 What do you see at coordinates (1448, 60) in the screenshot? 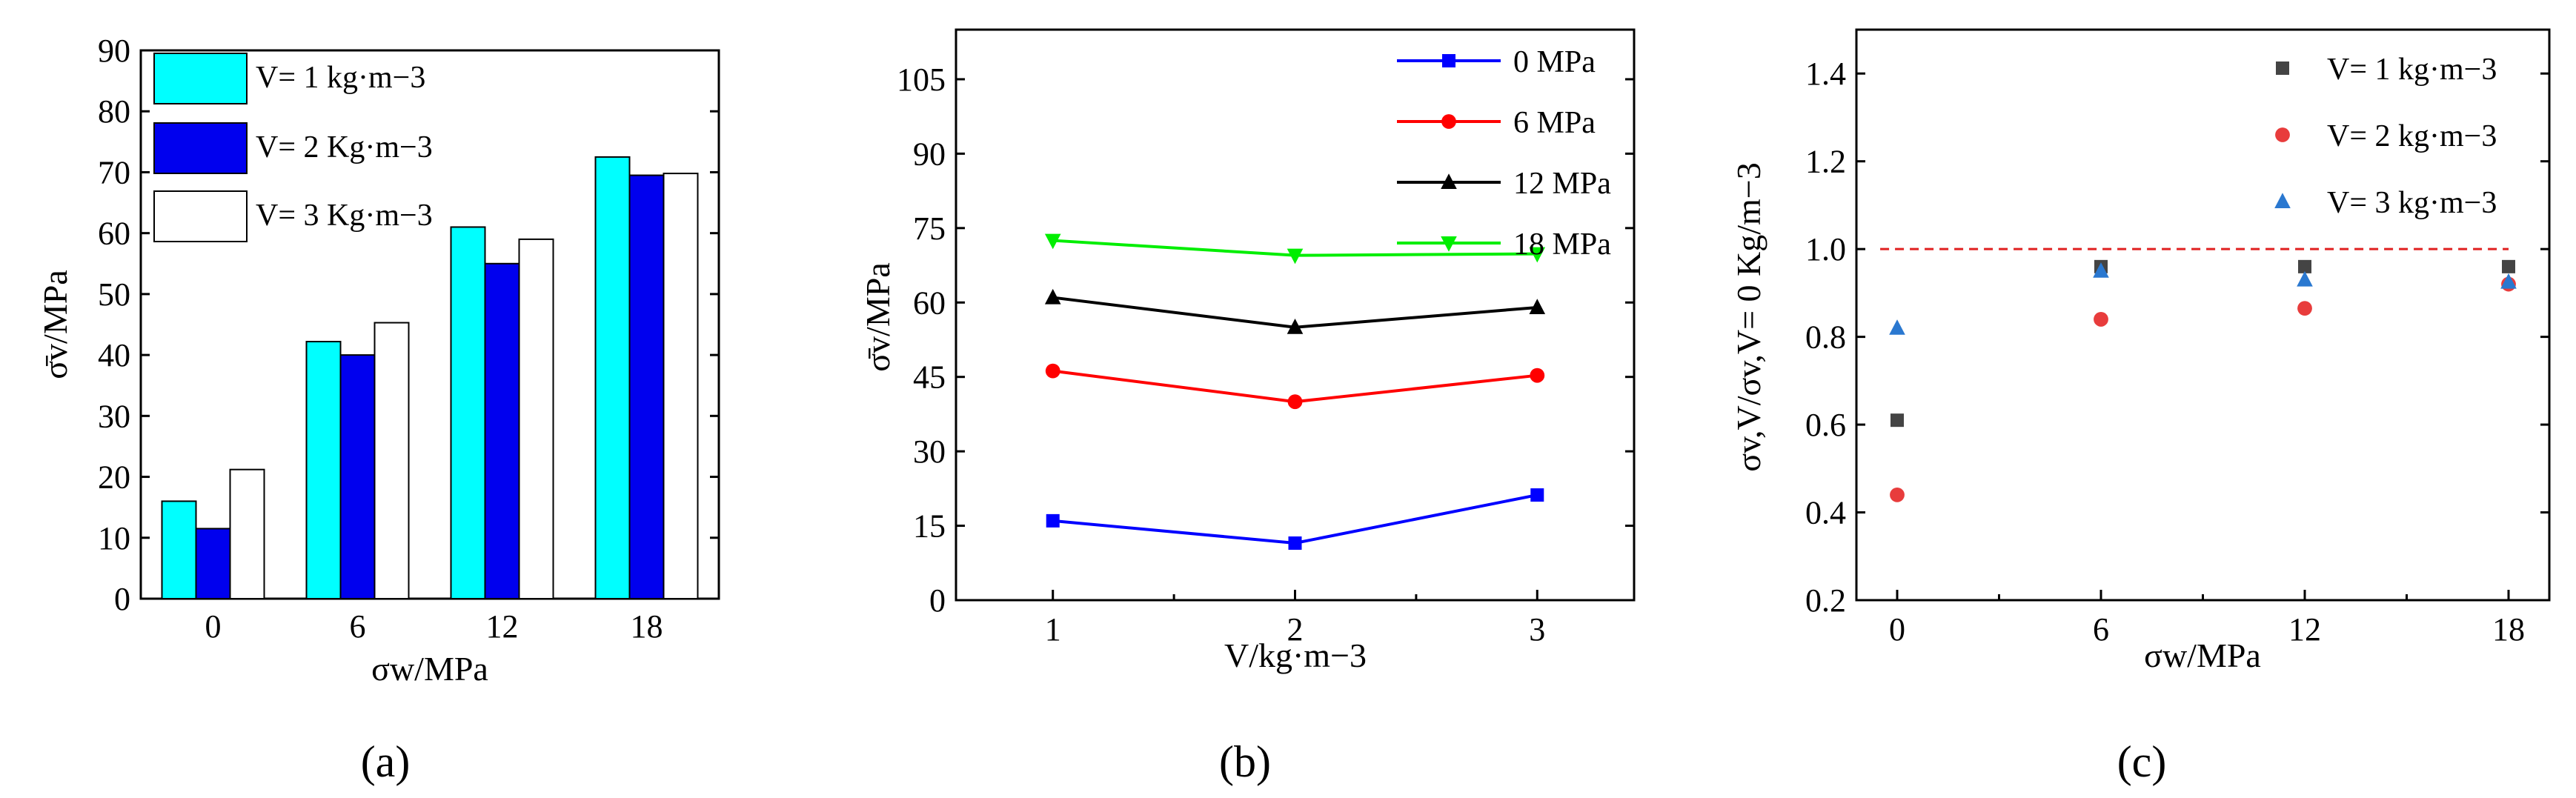
I see `panel-b-legend-marker` at bounding box center [1448, 60].